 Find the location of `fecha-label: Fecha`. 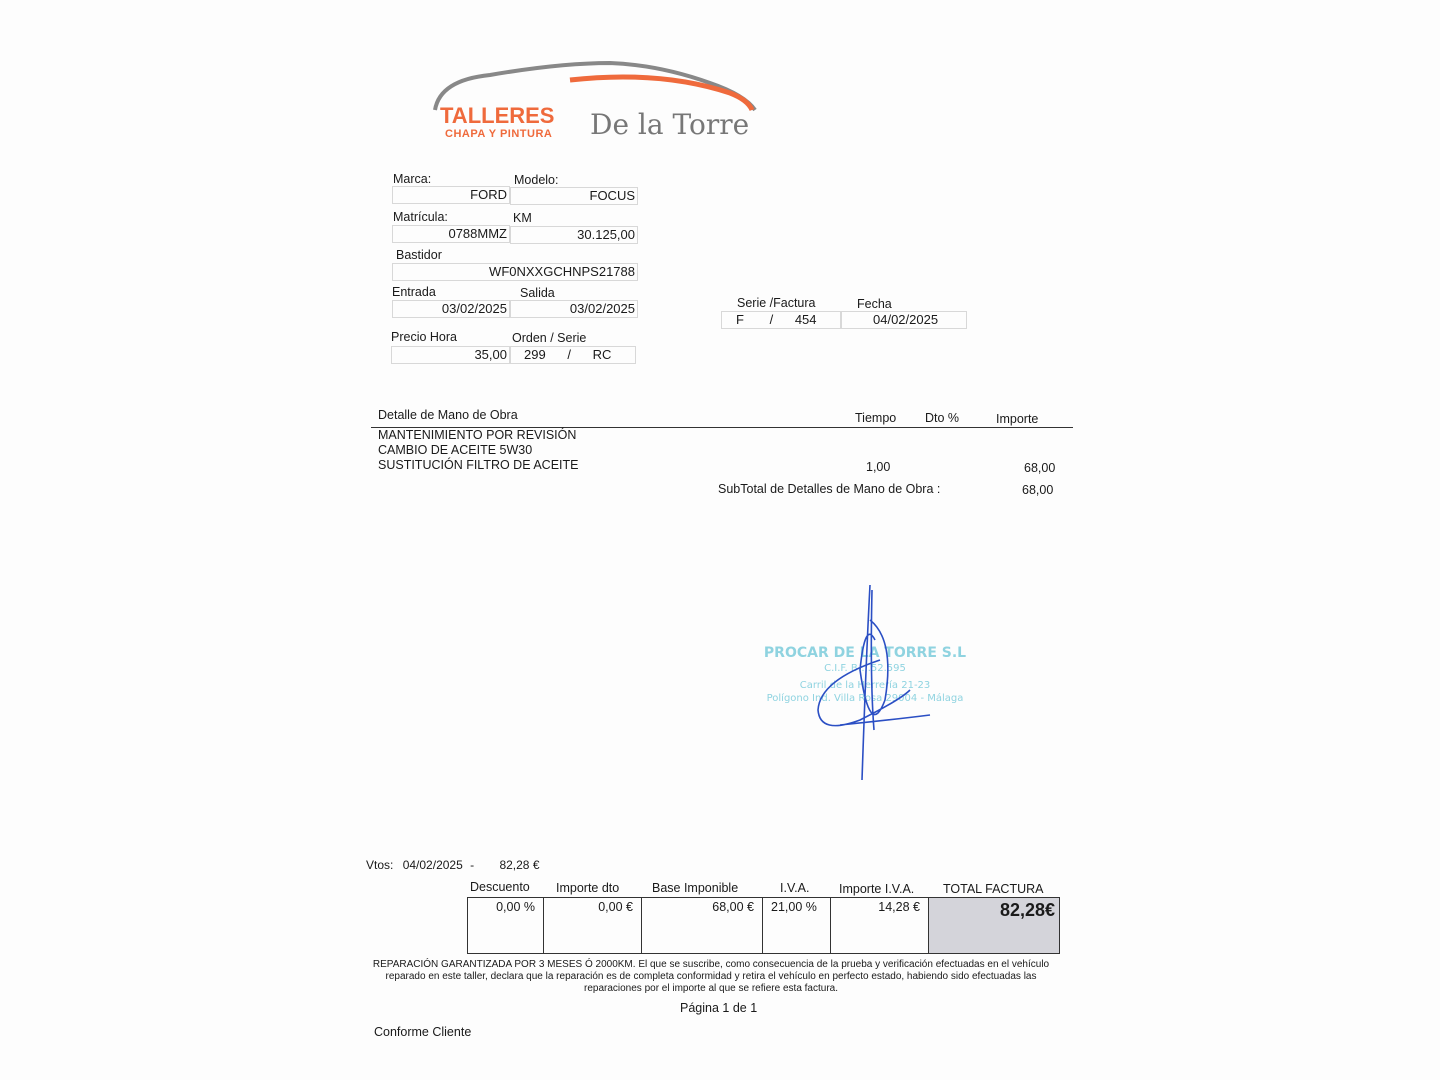

fecha-label: Fecha is located at coordinates (874, 304).